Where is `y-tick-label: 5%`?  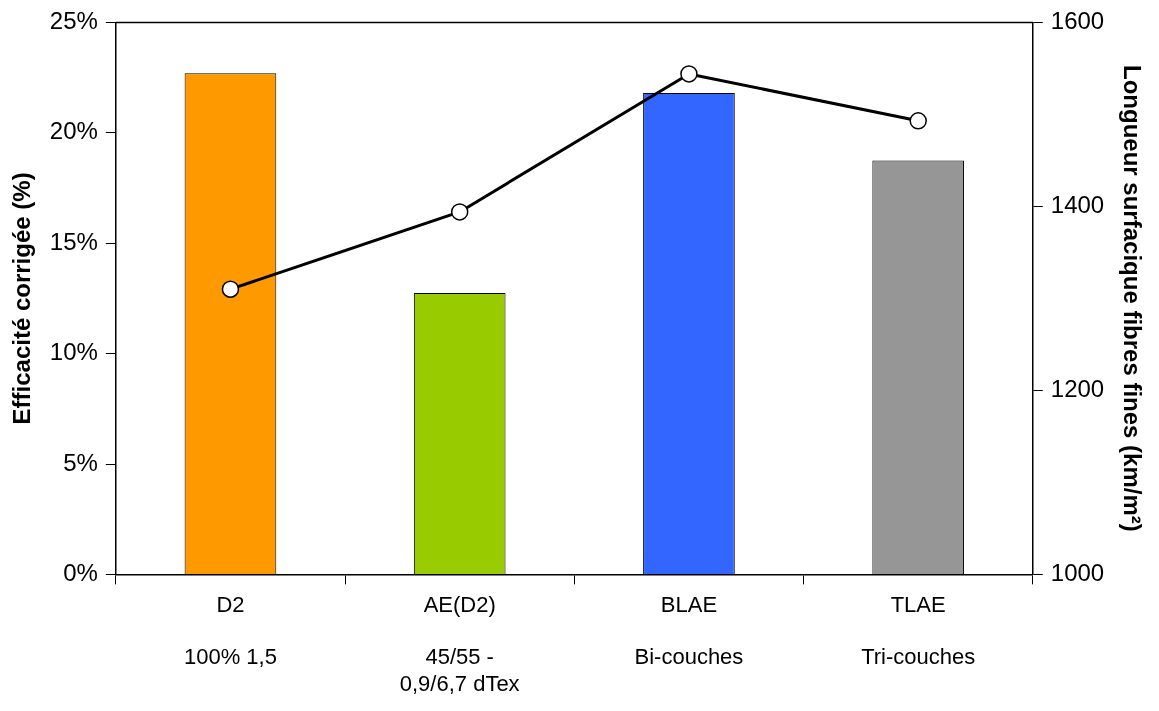 y-tick-label: 5% is located at coordinates (80, 462).